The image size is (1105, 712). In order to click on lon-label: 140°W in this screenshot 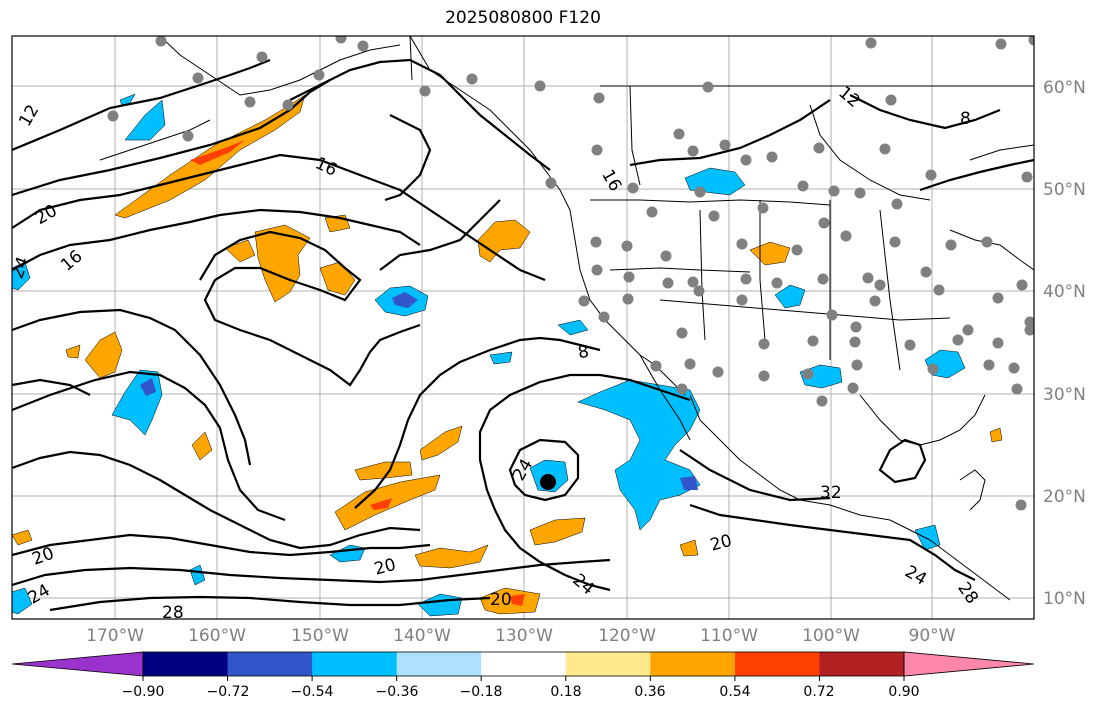, I will do `click(422, 636)`.